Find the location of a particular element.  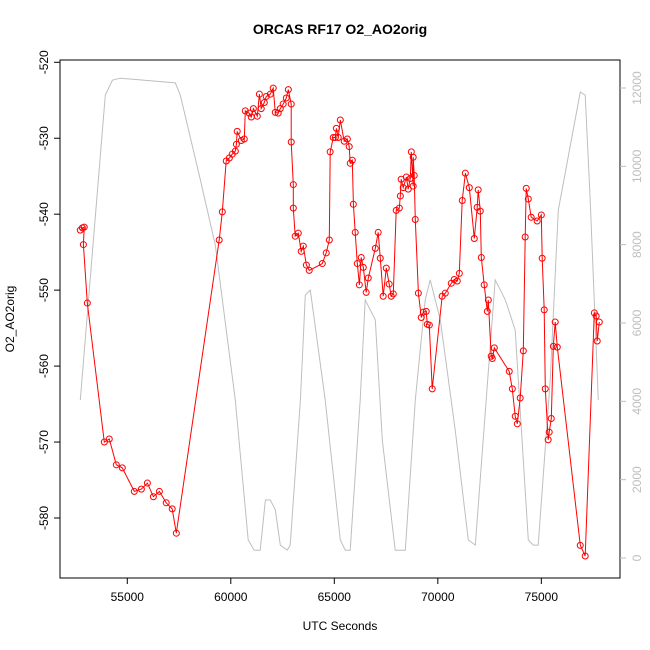

x-axis-label: UTC Seconds is located at coordinates (340, 626).